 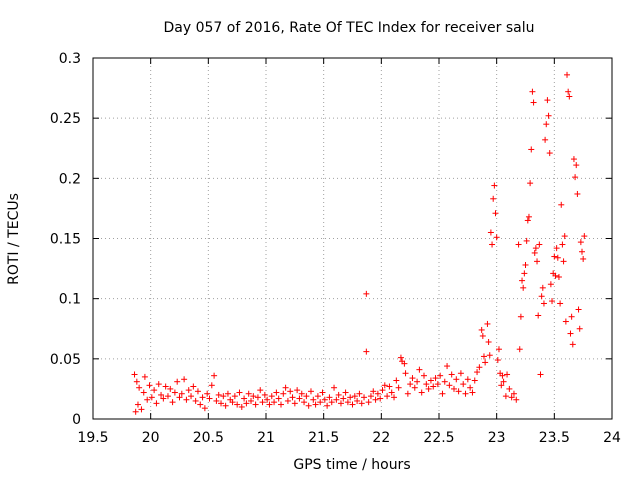 I want to click on x-tick-labels: 19.5 20 20.5 21 21.5 22 22.5 23 23.5 24, so click(x=349, y=438).